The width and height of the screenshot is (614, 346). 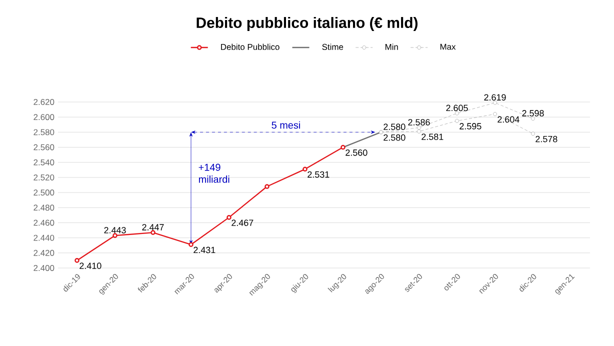 I want to click on data-label: 2.467, so click(x=243, y=223).